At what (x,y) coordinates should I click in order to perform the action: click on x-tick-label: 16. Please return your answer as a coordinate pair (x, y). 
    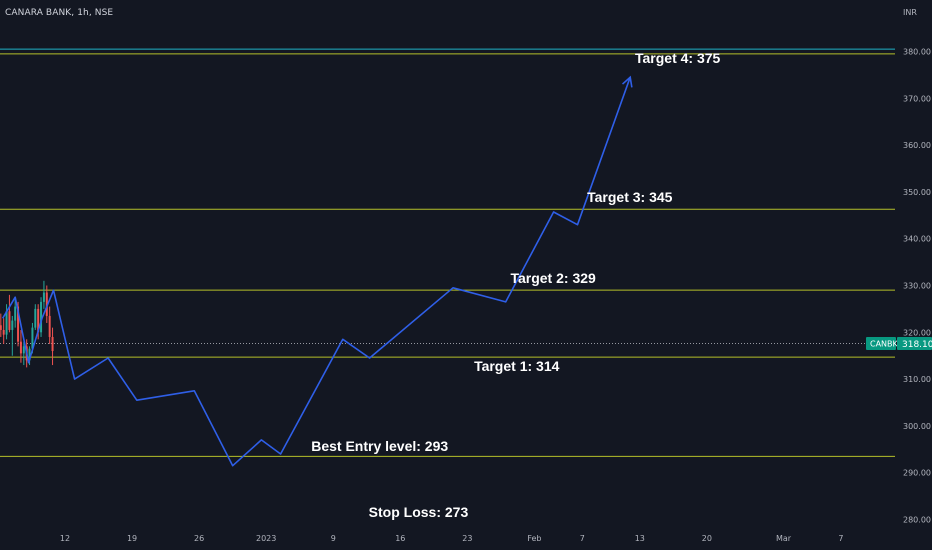
    Looking at the image, I should click on (400, 538).